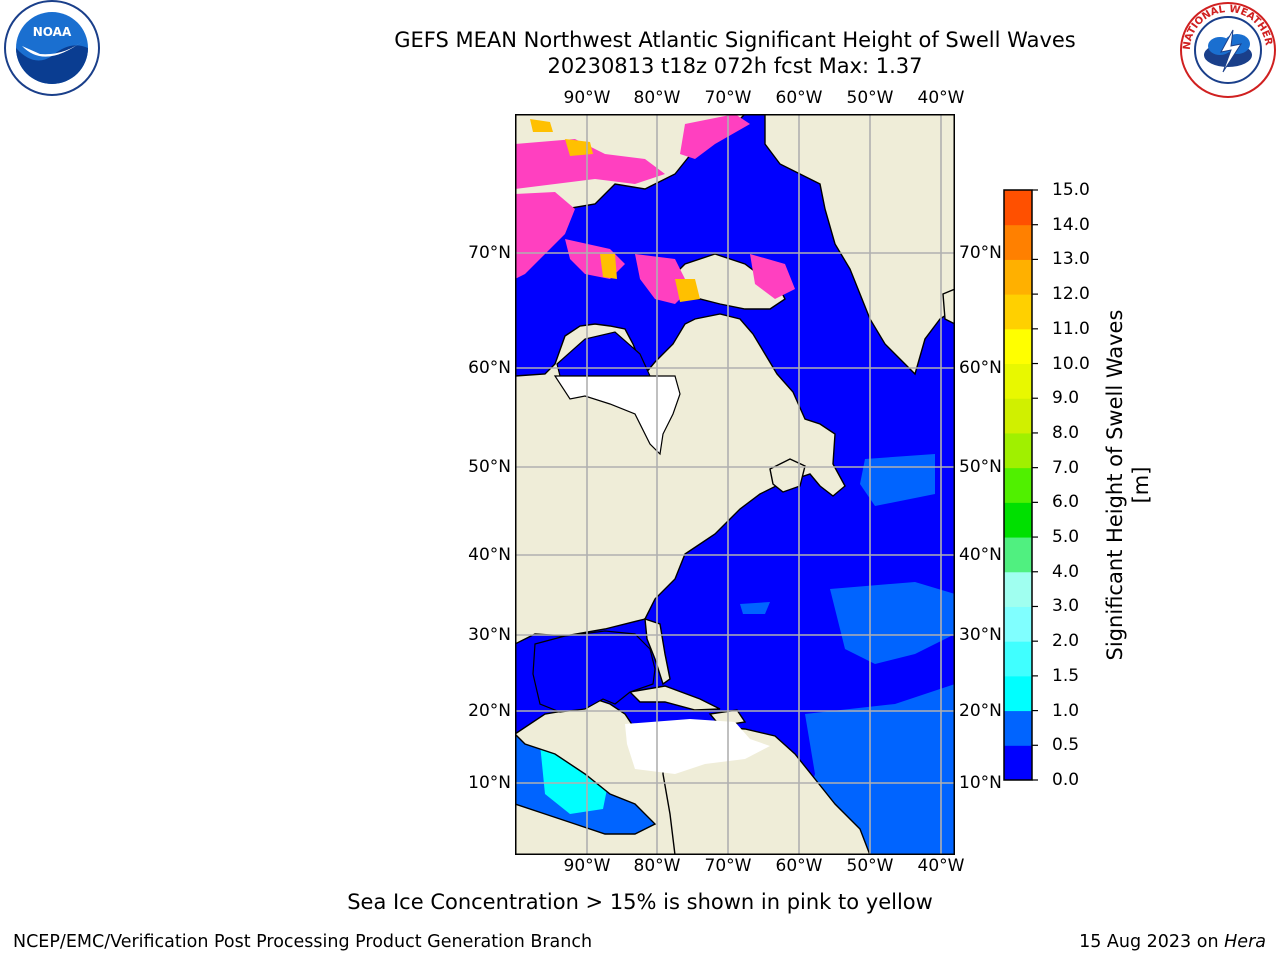 This screenshot has width=1280, height=960. Describe the element at coordinates (980, 711) in the screenshot. I see `lat-tick-right: 20°N` at that location.